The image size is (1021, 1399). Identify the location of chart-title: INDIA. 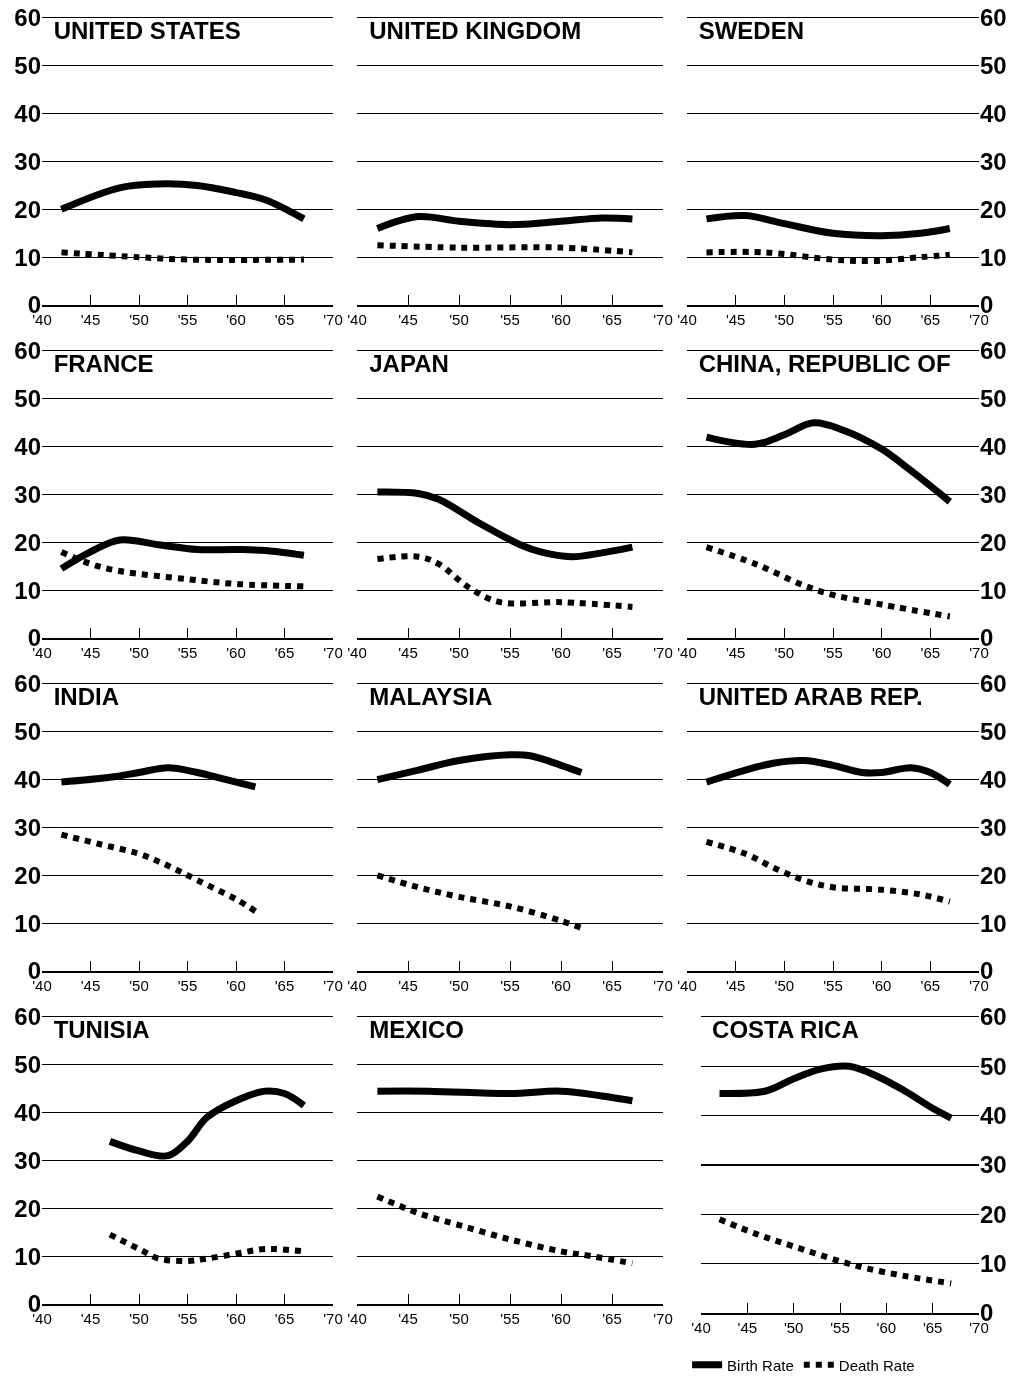
(86, 697).